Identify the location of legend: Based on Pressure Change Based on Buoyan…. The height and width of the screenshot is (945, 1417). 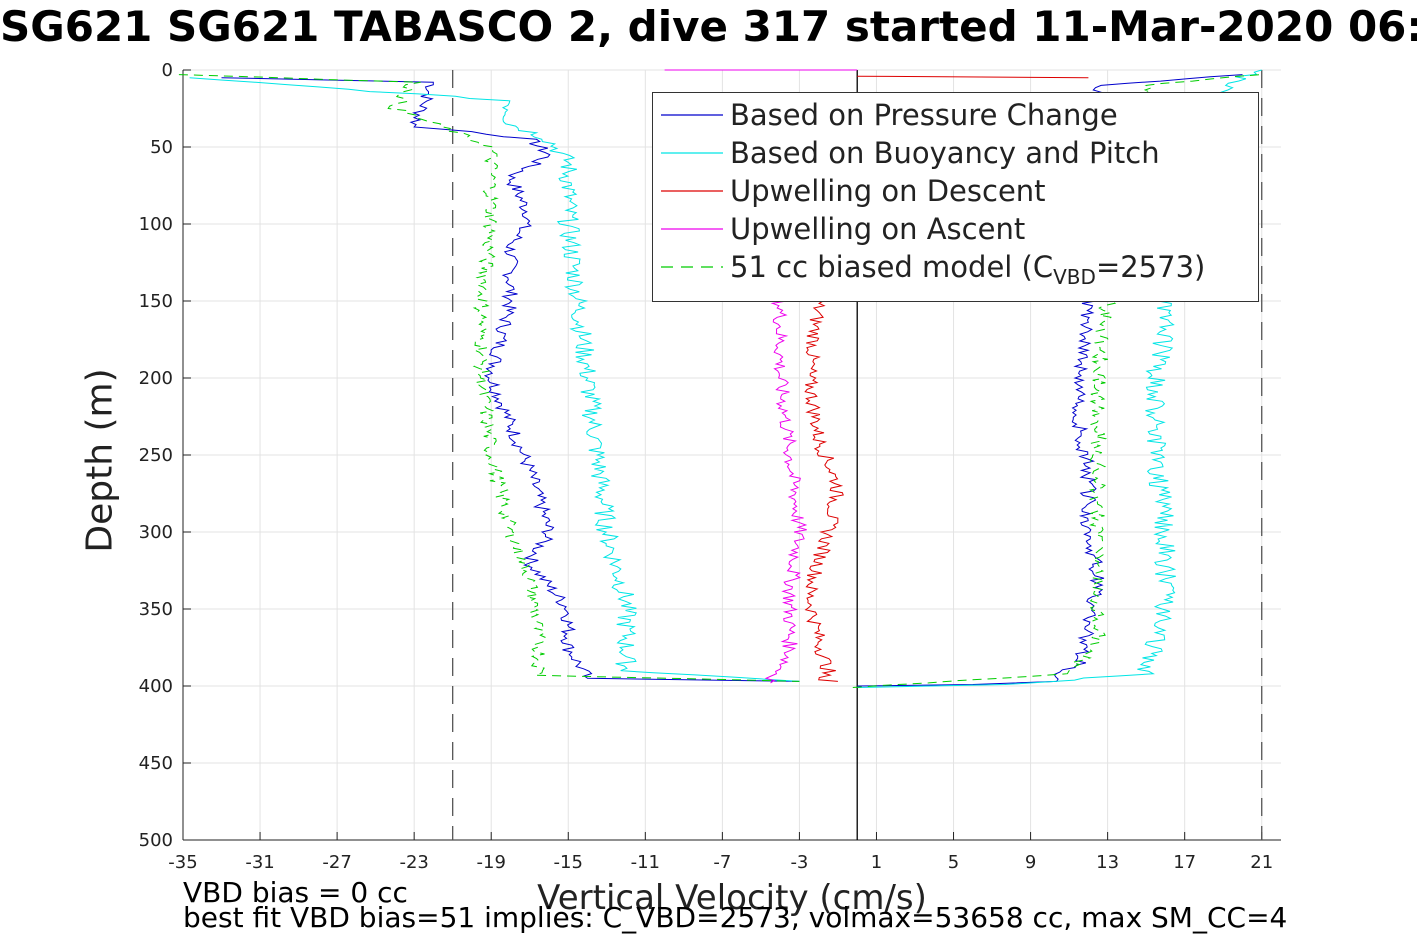
(955, 197).